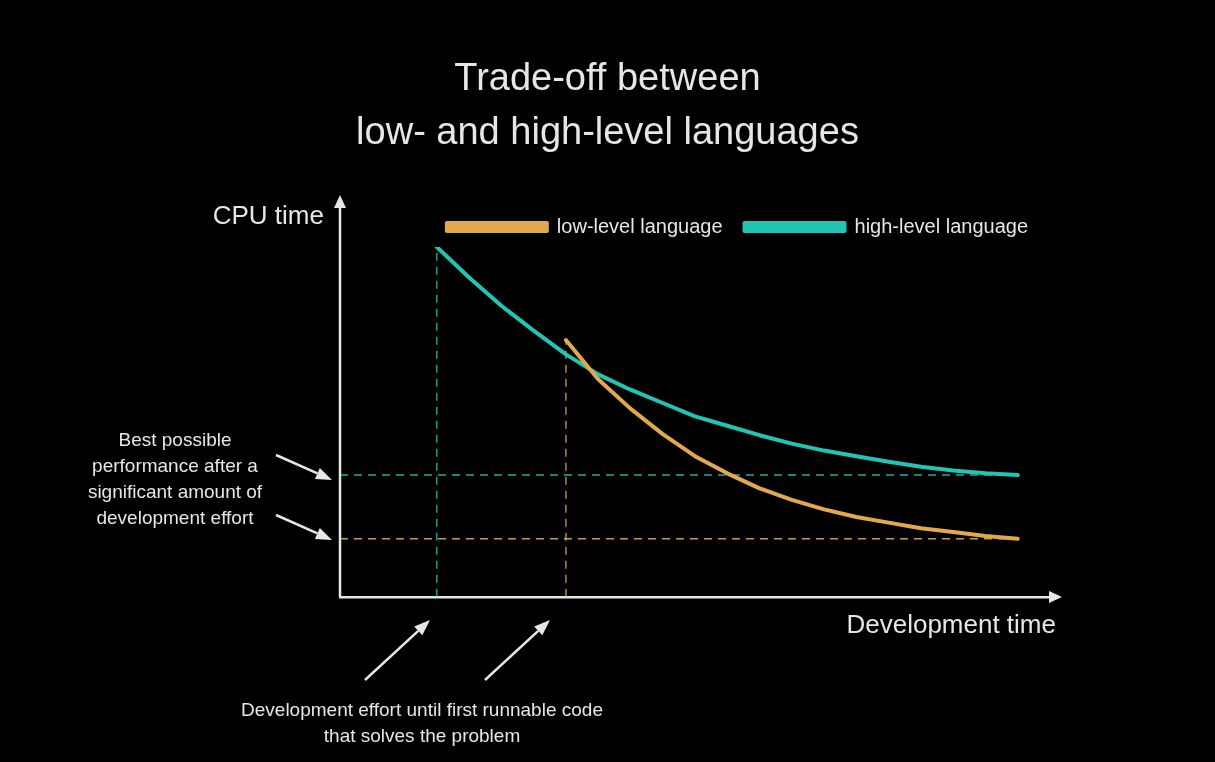 This screenshot has width=1215, height=762. I want to click on y-axis-title: CPU time, so click(268, 215).